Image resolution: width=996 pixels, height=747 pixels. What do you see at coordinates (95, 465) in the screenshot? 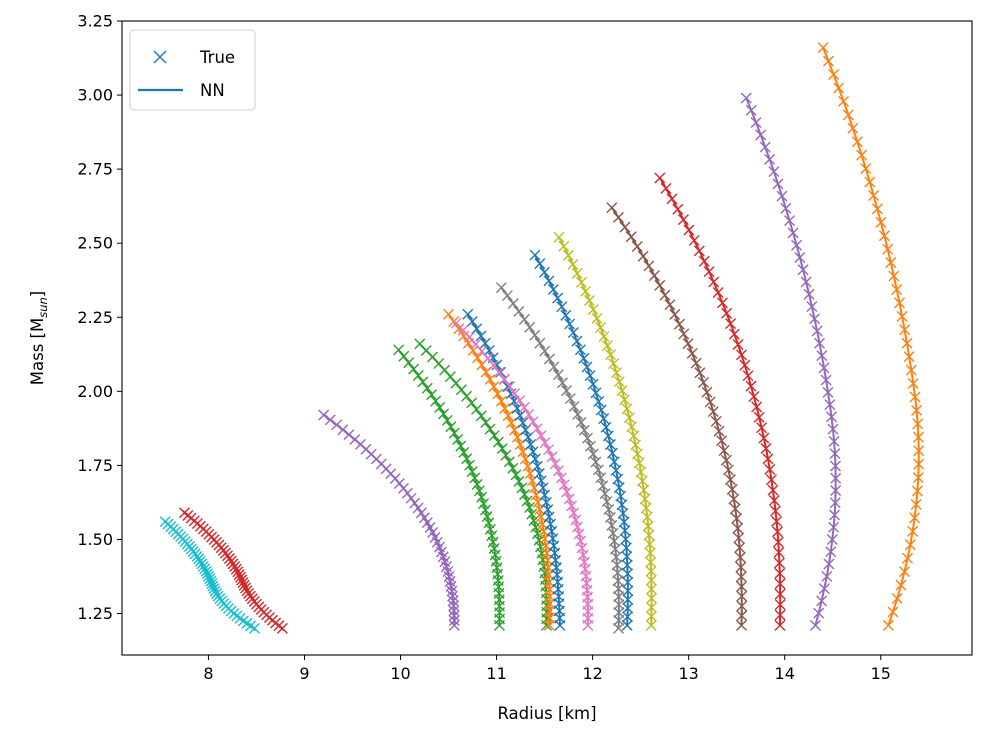
I see `y-tick-label: 1.75` at bounding box center [95, 465].